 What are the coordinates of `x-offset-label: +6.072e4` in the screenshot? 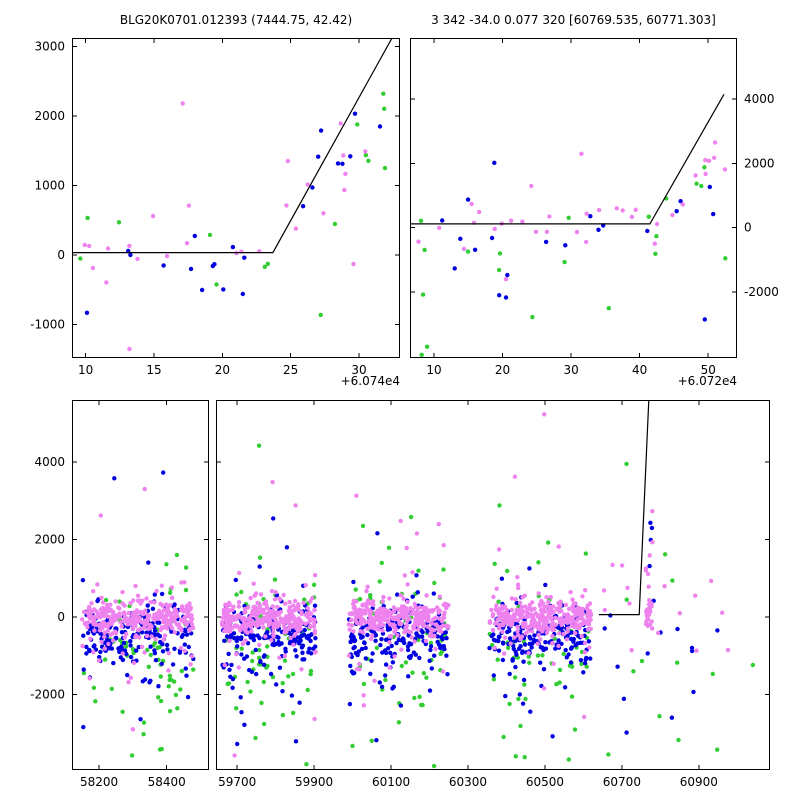 It's located at (707, 381).